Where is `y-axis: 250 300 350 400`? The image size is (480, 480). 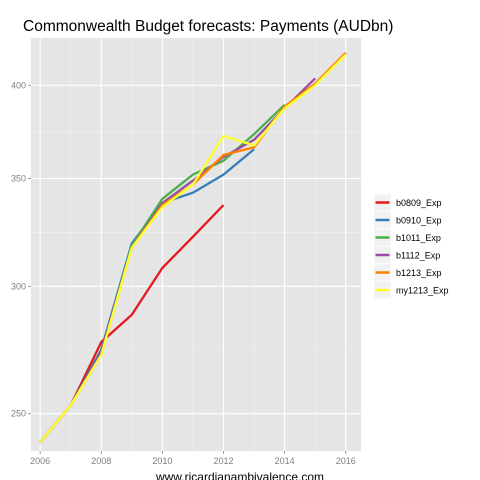
y-axis: 250 300 350 400 is located at coordinates (21, 249).